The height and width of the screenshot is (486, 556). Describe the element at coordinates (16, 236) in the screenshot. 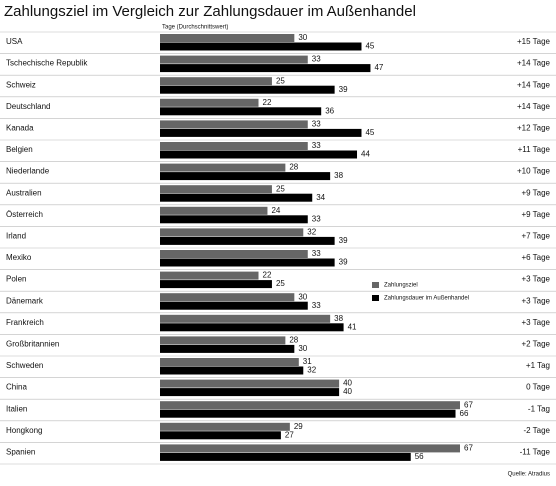

I see `category-label: Irland` at that location.